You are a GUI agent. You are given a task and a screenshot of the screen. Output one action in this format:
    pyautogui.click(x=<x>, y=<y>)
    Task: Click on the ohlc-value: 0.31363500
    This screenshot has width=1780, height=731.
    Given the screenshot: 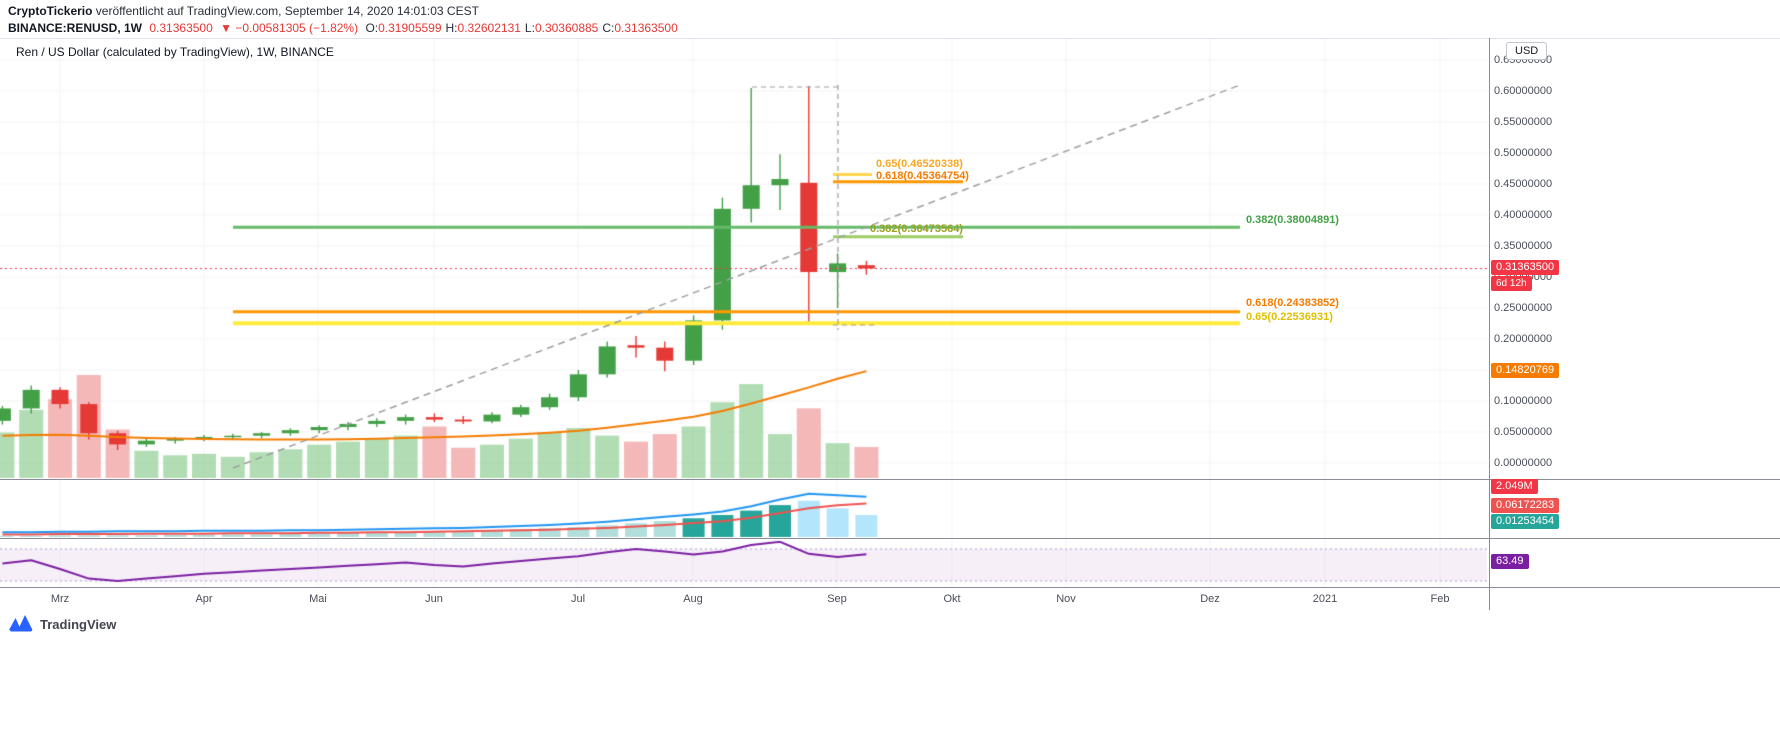 What is the action you would take?
    pyautogui.click(x=646, y=28)
    